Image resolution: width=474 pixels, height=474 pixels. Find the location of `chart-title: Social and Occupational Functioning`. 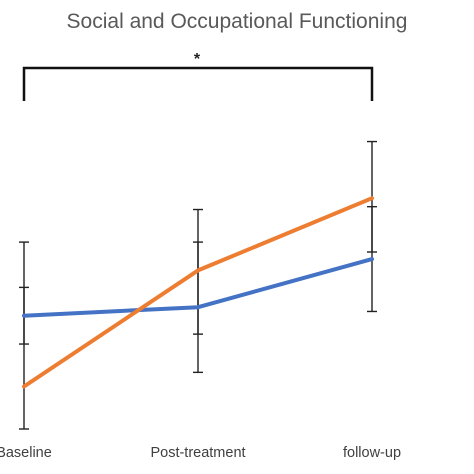

chart-title: Social and Occupational Functioning is located at coordinates (237, 21).